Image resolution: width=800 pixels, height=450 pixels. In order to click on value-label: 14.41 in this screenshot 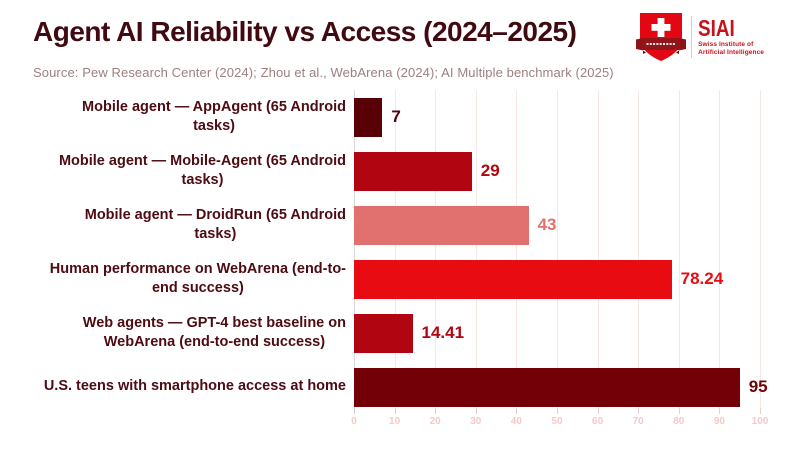, I will do `click(443, 332)`.